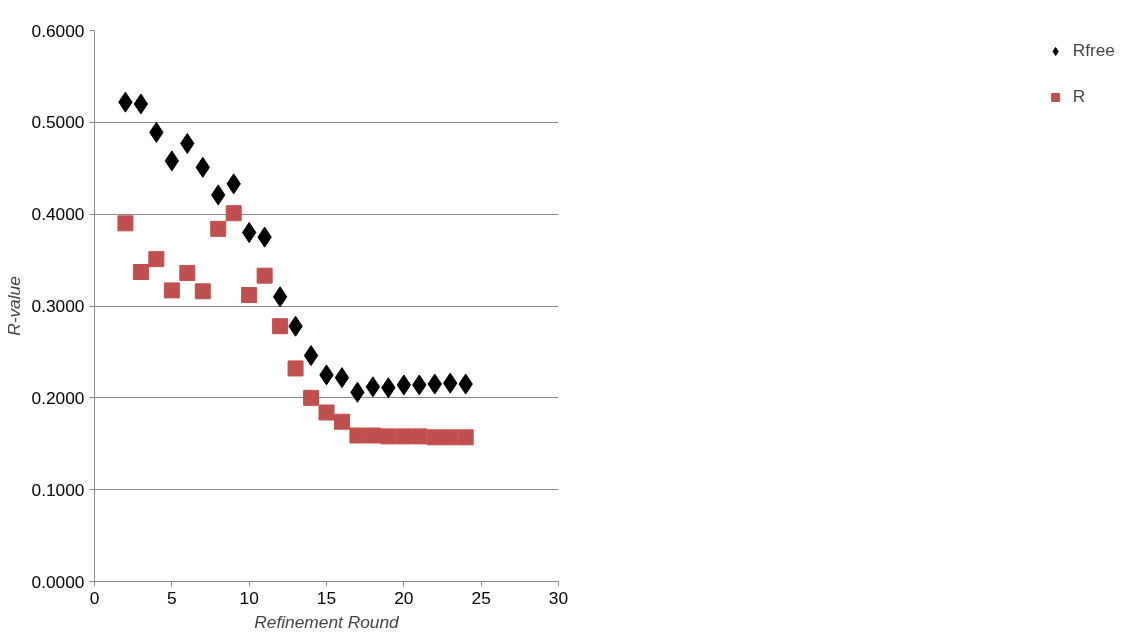  I want to click on x-axis-title: Refinement Round, so click(327, 621).